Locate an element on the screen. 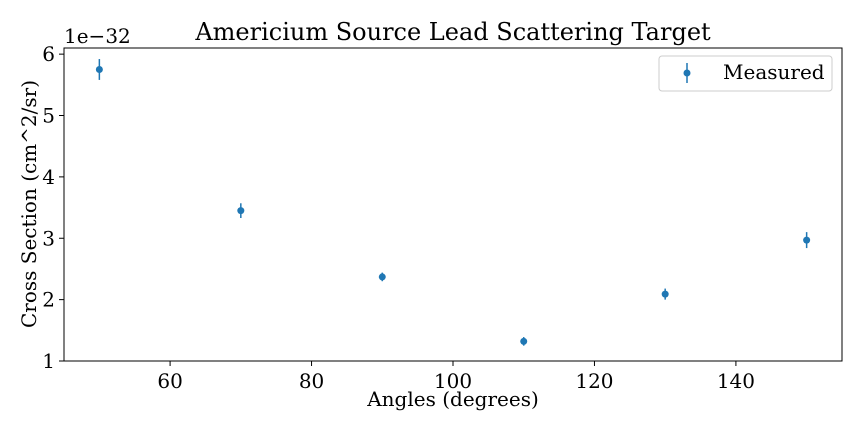 This screenshot has height=432, width=864. legend-label: Measured is located at coordinates (774, 72).